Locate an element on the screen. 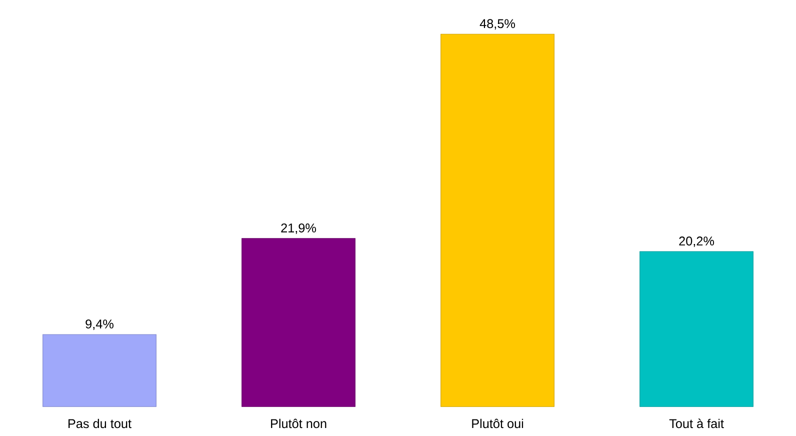  data-label: 20,2% is located at coordinates (696, 242).